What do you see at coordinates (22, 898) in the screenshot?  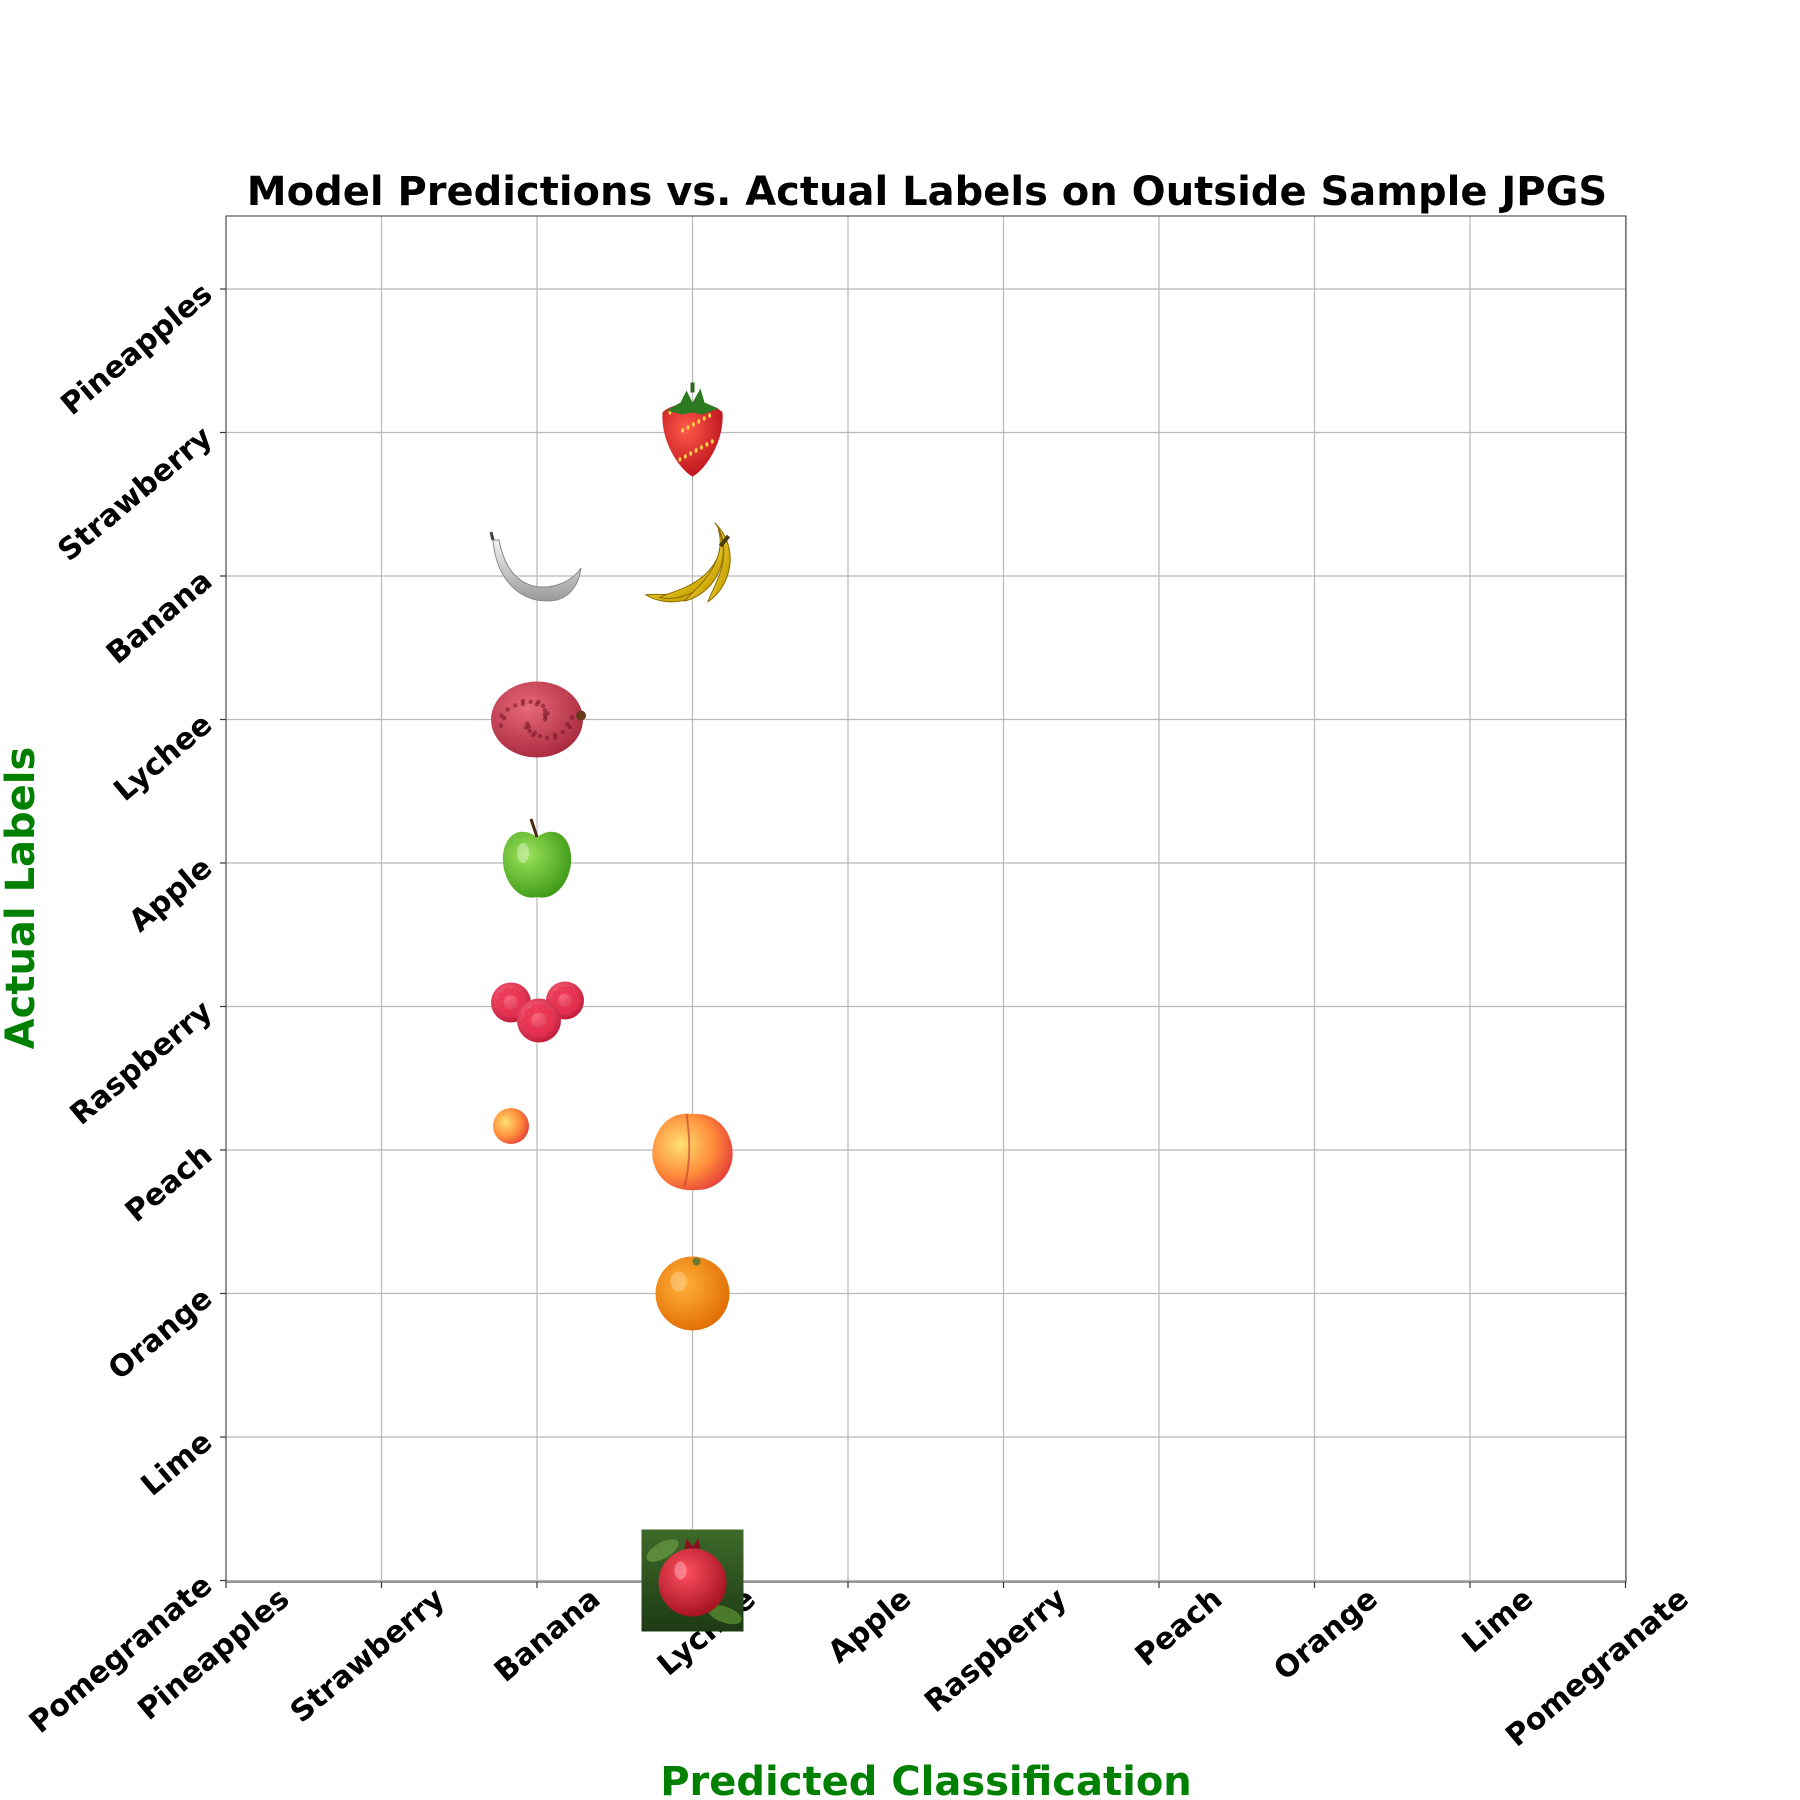 I see `y-axis-label: Actual Labels` at bounding box center [22, 898].